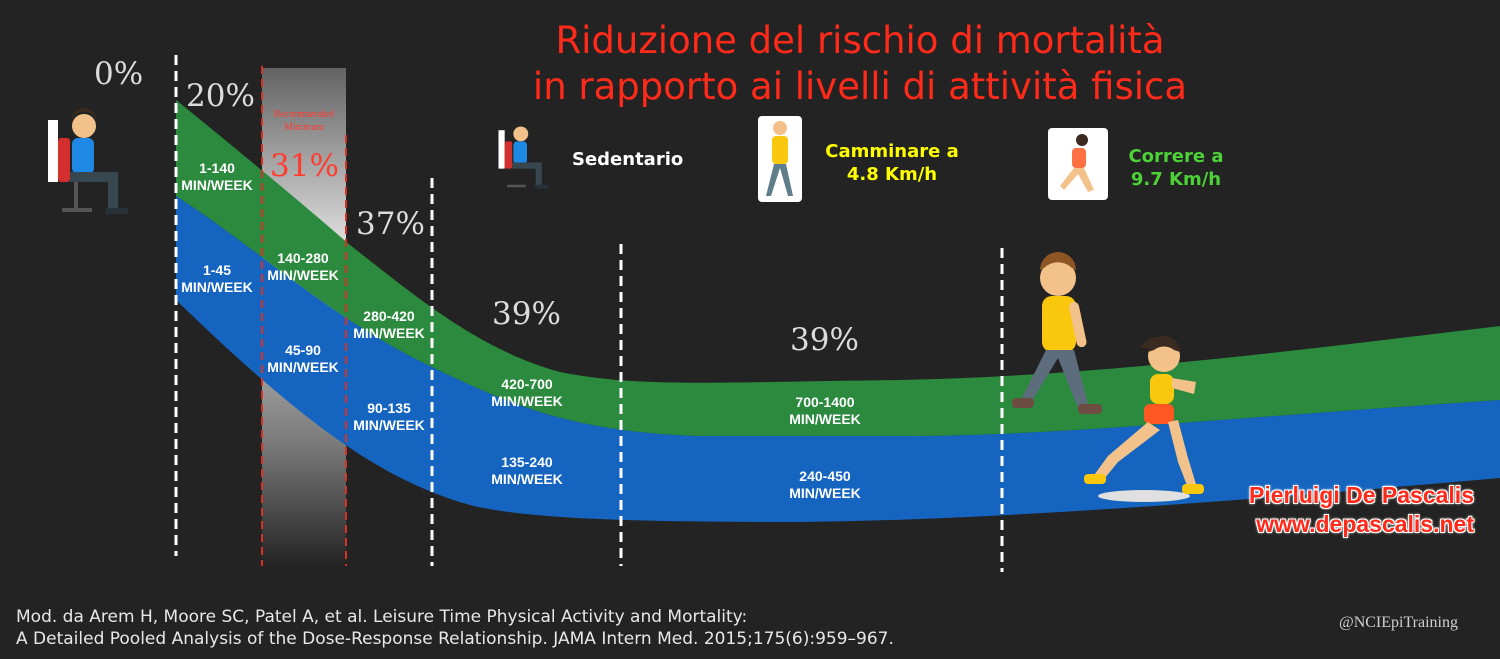  Describe the element at coordinates (527, 384) in the screenshot. I see `green-label-range: 420-700` at that location.